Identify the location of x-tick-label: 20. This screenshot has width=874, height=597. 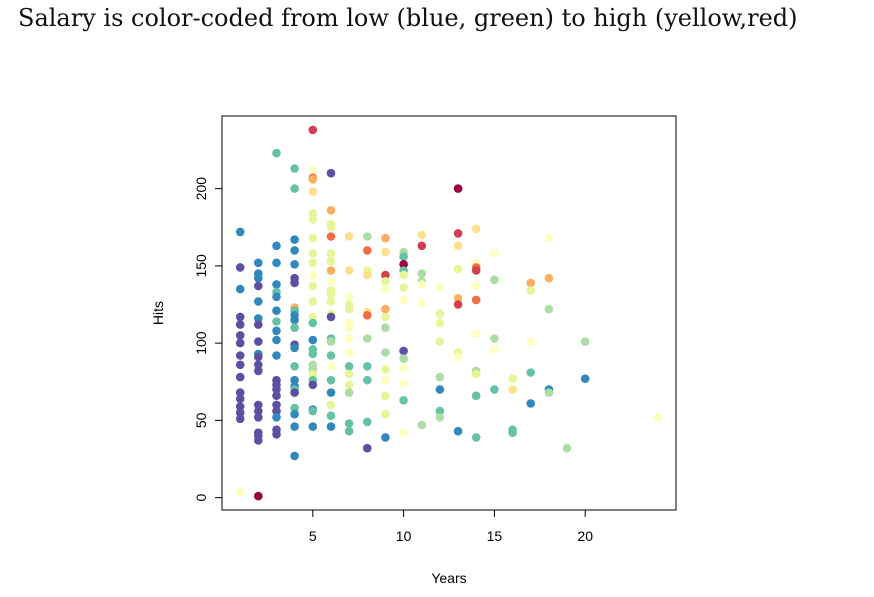
(585, 536).